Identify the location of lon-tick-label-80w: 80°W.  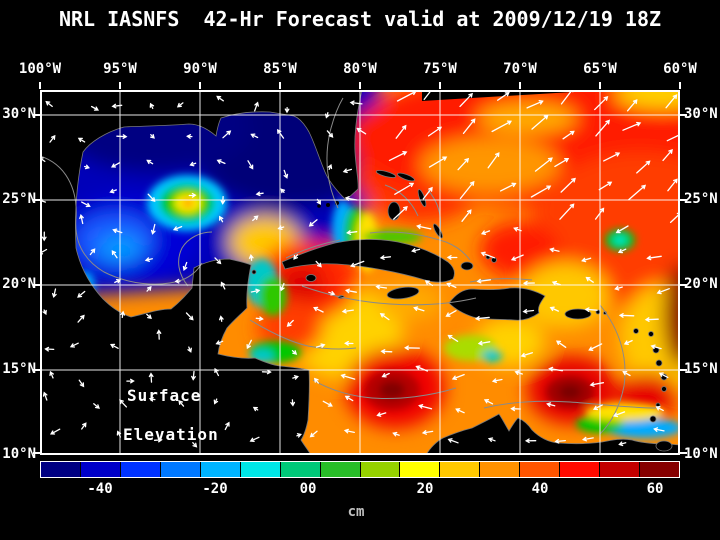
(360, 69).